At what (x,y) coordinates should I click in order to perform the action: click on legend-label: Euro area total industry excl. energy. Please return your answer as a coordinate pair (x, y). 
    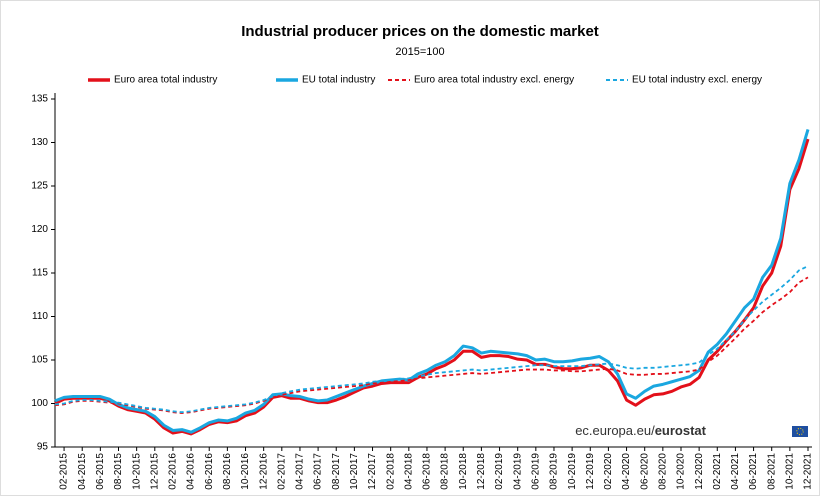
    Looking at the image, I should click on (494, 80).